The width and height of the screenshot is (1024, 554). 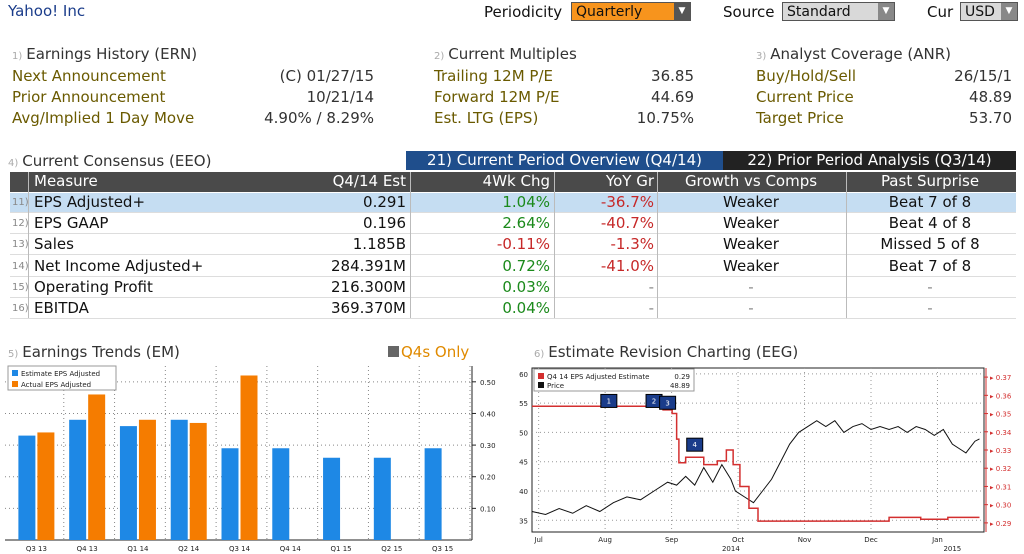 I want to click on next-announcement-value: (C) 01/27/15, so click(x=326, y=76).